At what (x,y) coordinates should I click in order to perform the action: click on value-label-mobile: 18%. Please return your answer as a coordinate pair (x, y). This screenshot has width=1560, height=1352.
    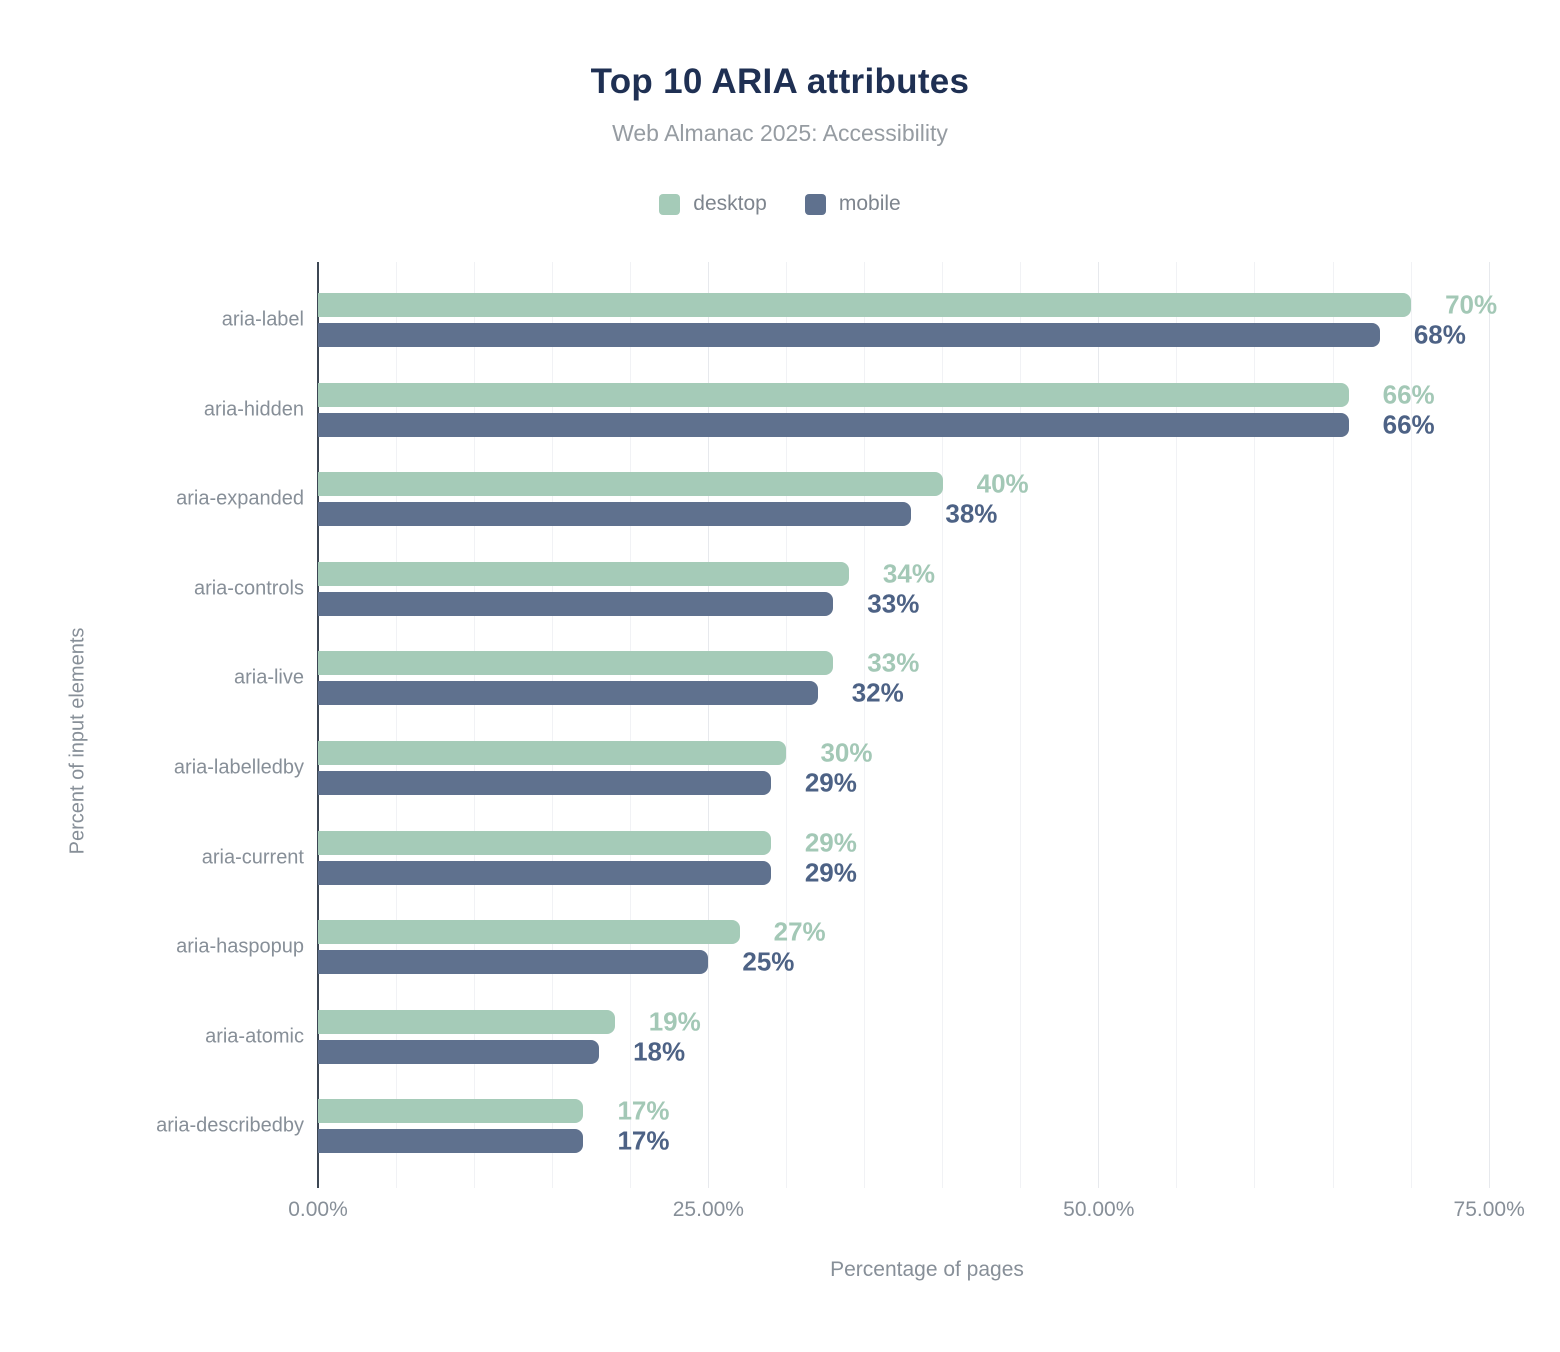
    Looking at the image, I should click on (659, 1051).